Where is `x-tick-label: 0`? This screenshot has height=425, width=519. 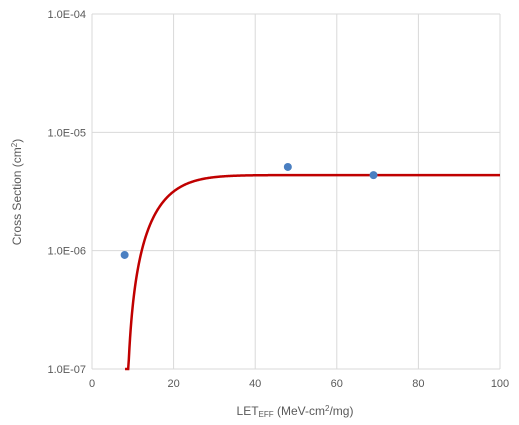
x-tick-label: 0 is located at coordinates (92, 384).